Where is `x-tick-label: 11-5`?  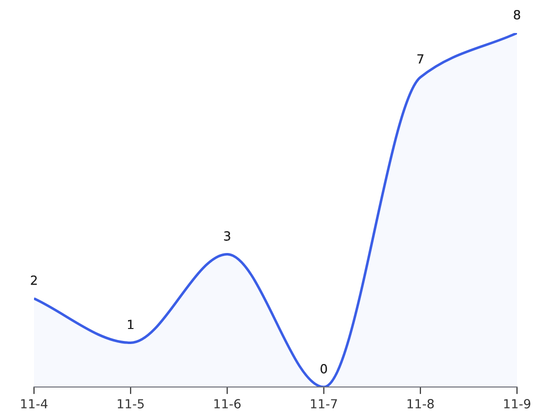
x-tick-label: 11-5 is located at coordinates (131, 403).